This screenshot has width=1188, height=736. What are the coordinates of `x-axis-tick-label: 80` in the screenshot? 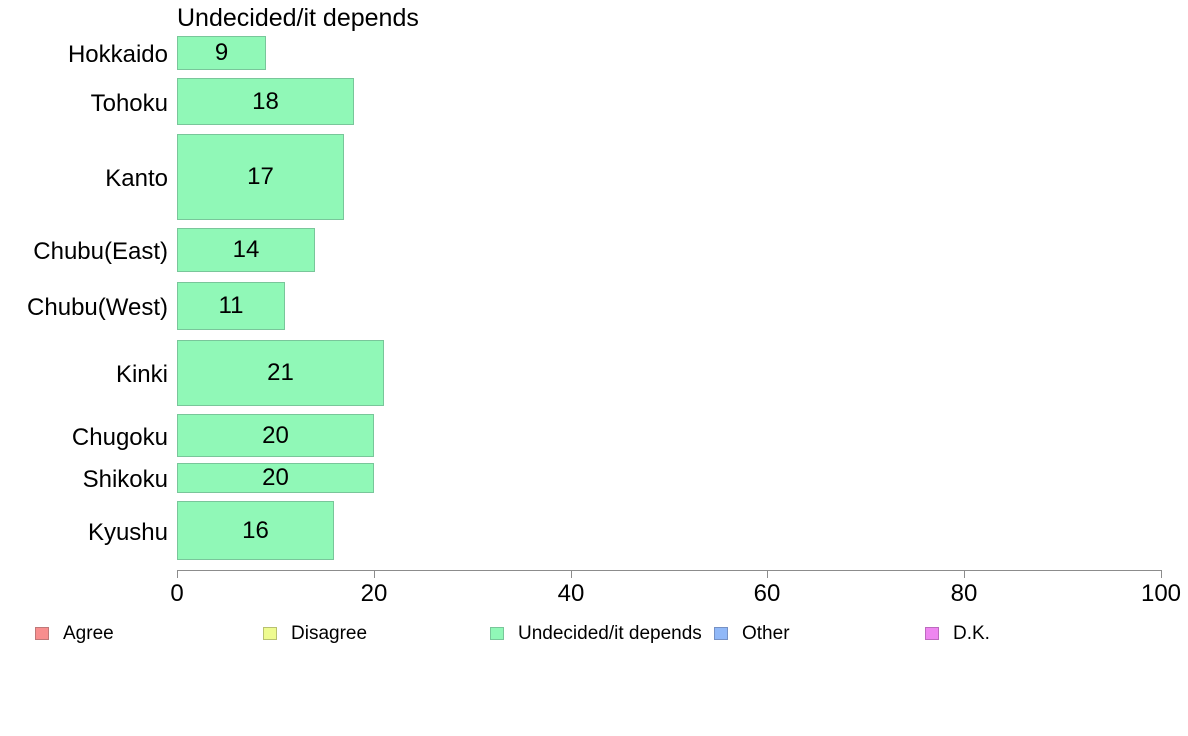 It's located at (964, 593).